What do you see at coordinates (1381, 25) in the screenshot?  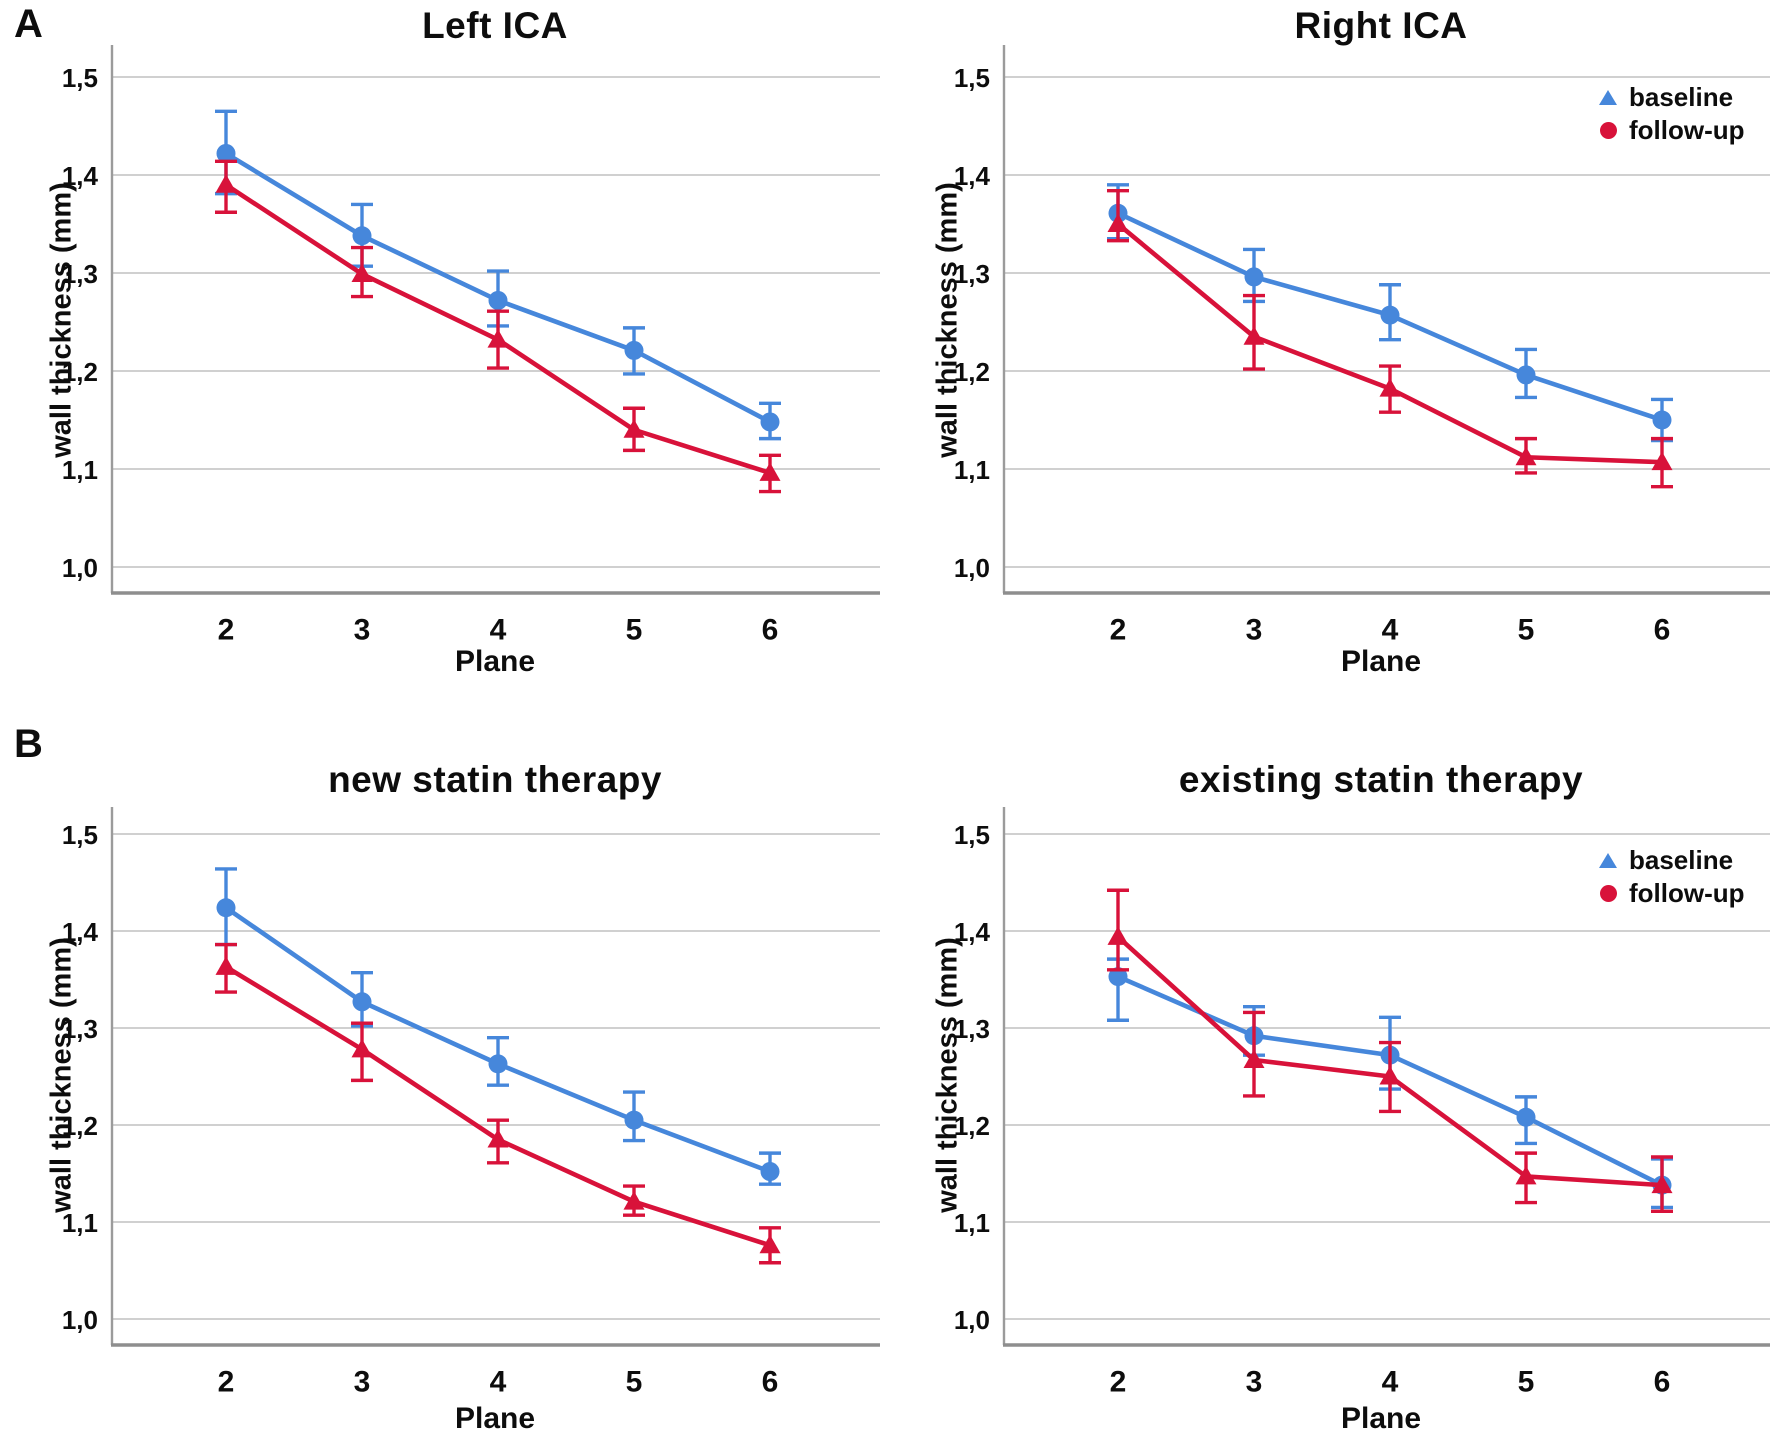 I see `chart-title-right-ica: Right ICA` at bounding box center [1381, 25].